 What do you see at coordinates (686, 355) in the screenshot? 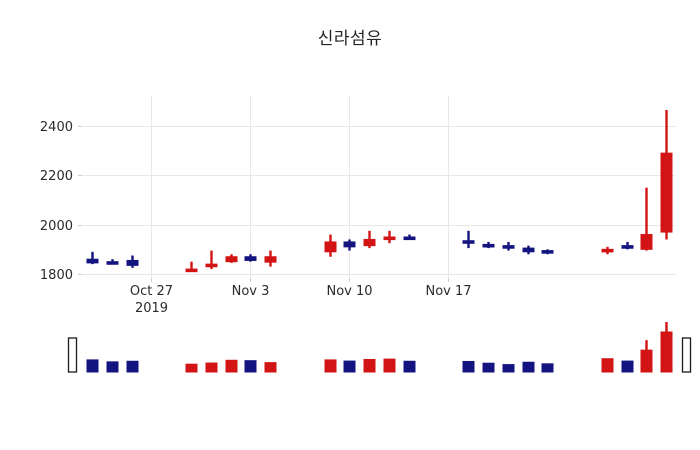
I see `volume-range-marker-right` at bounding box center [686, 355].